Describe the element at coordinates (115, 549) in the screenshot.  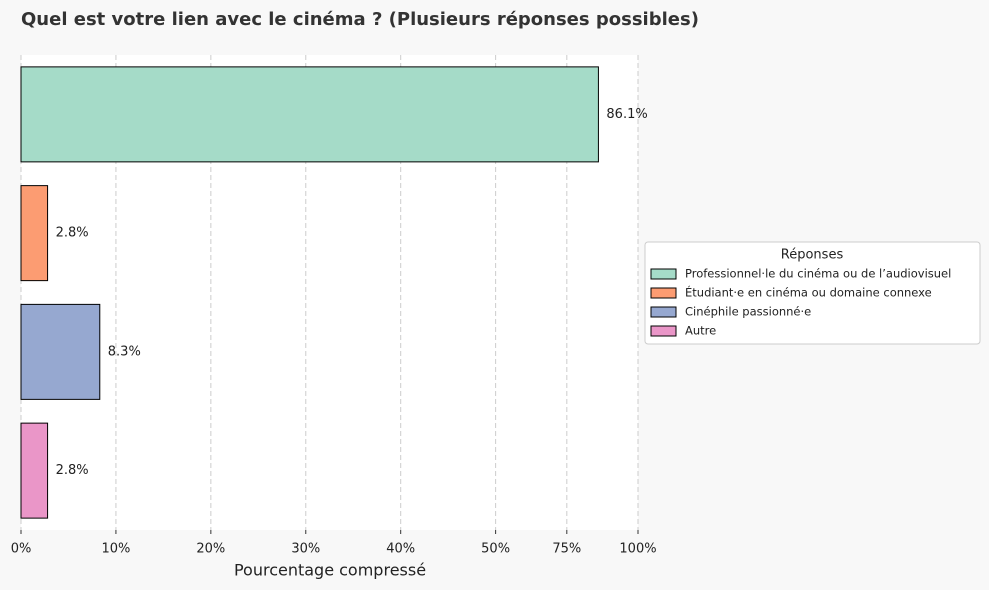
I see `x-tick-label: 10%` at that location.